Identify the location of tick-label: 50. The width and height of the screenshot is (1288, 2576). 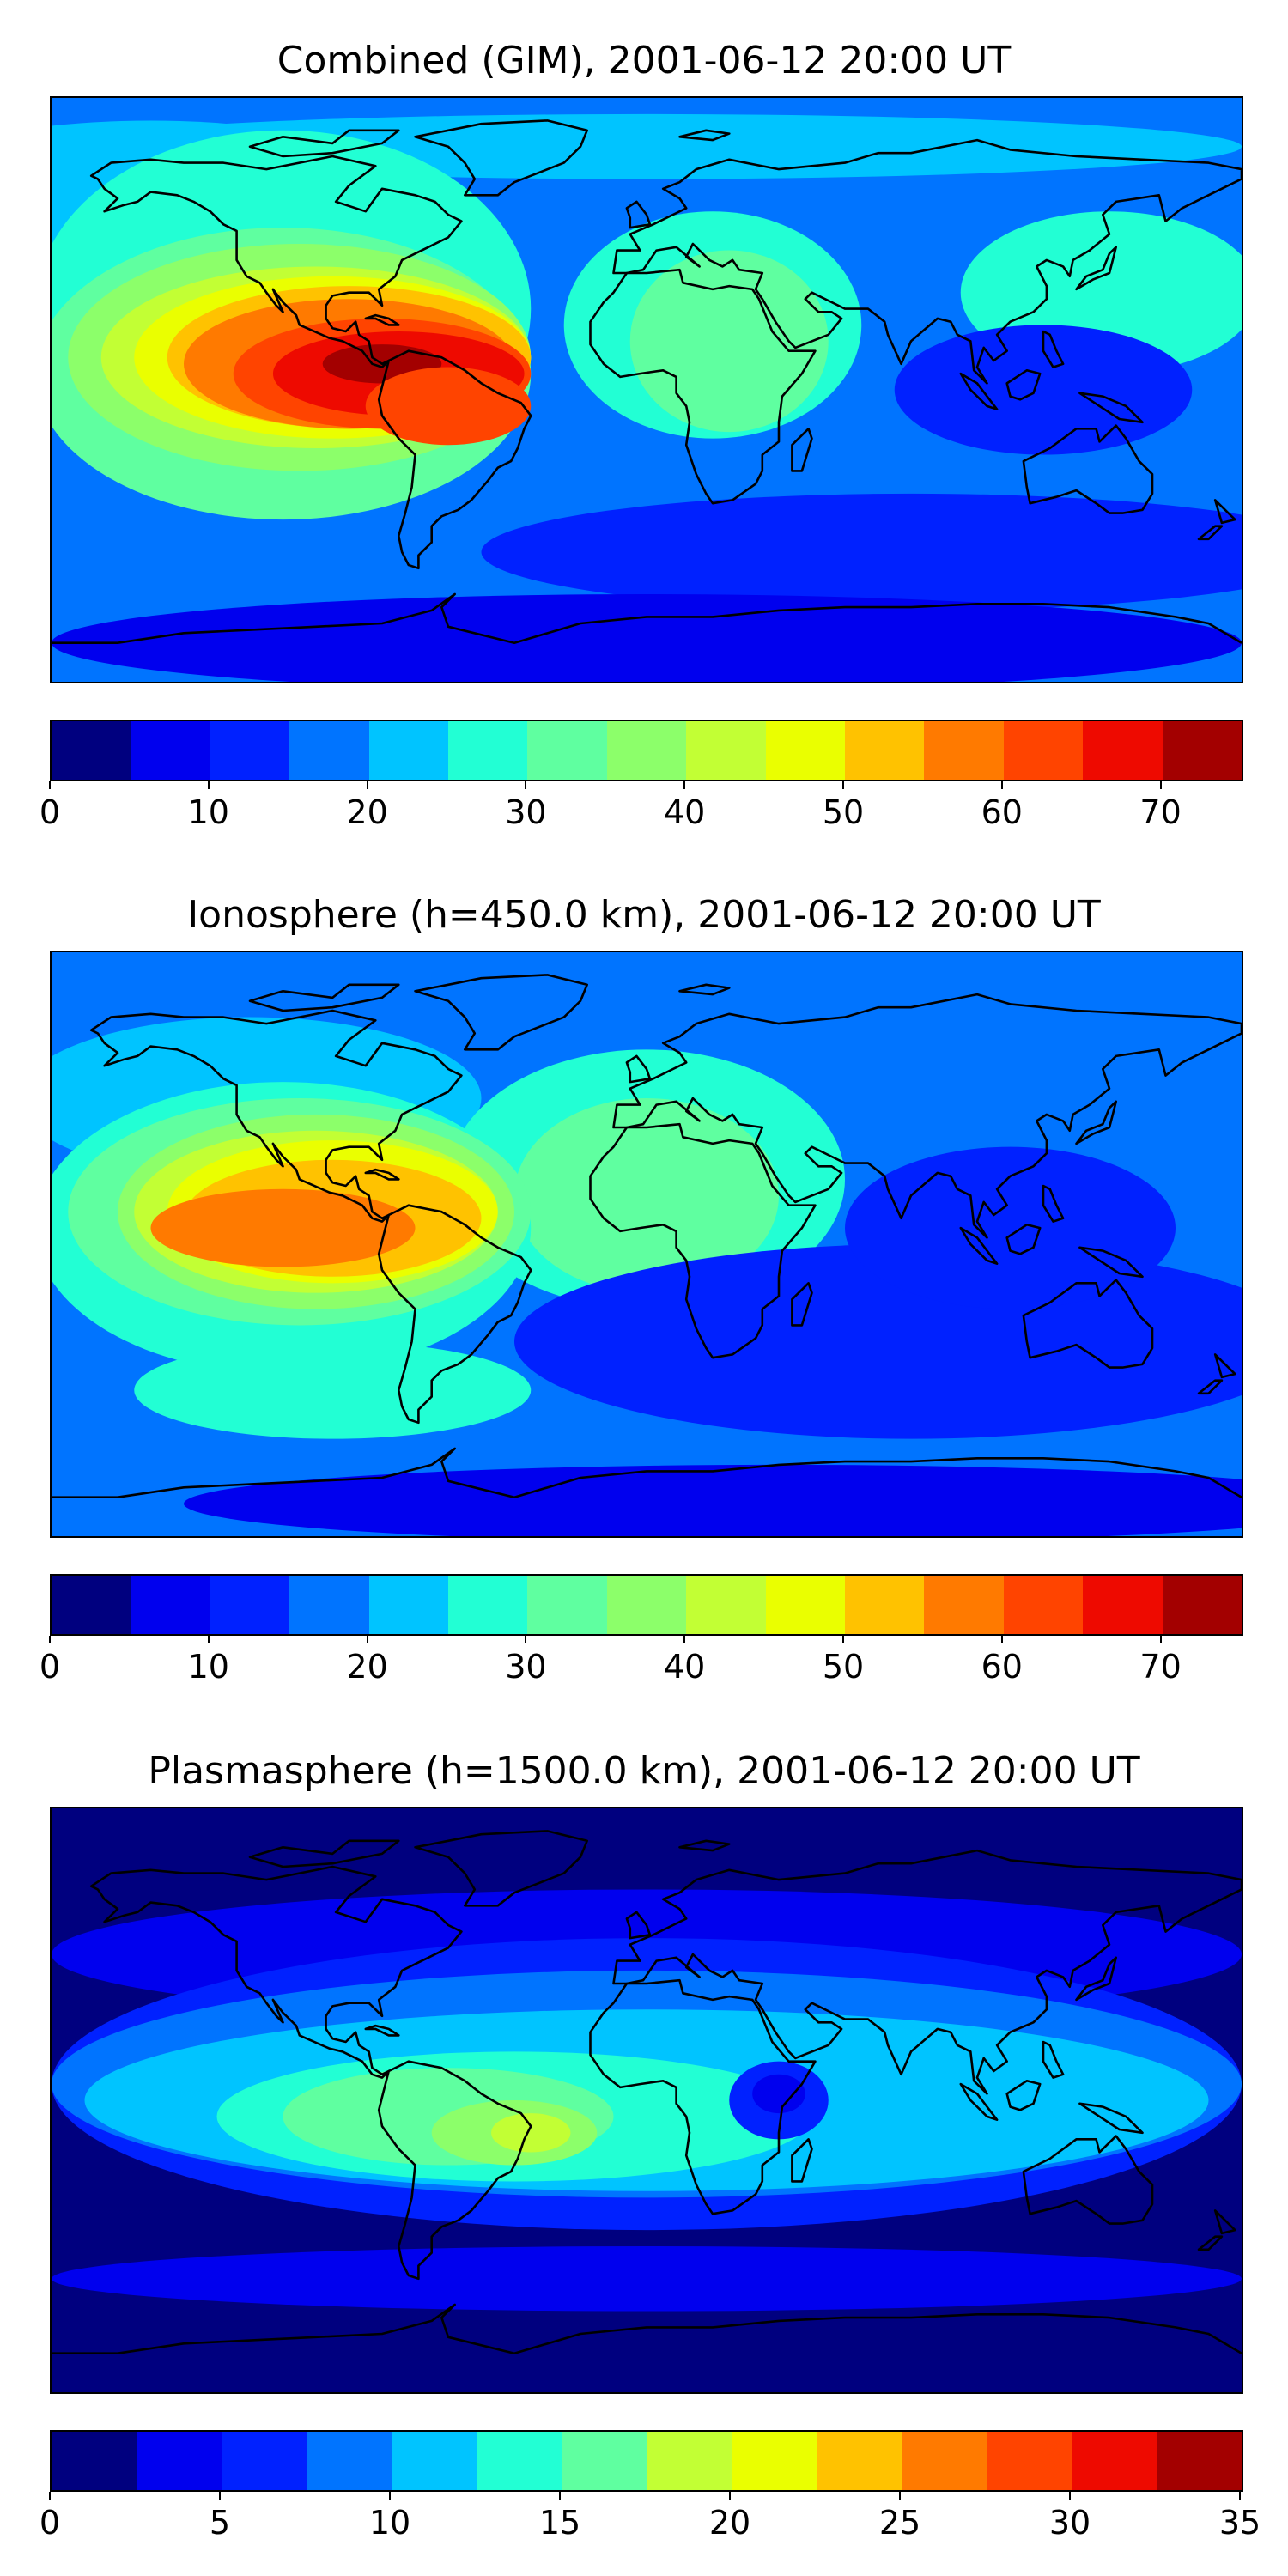
(843, 812).